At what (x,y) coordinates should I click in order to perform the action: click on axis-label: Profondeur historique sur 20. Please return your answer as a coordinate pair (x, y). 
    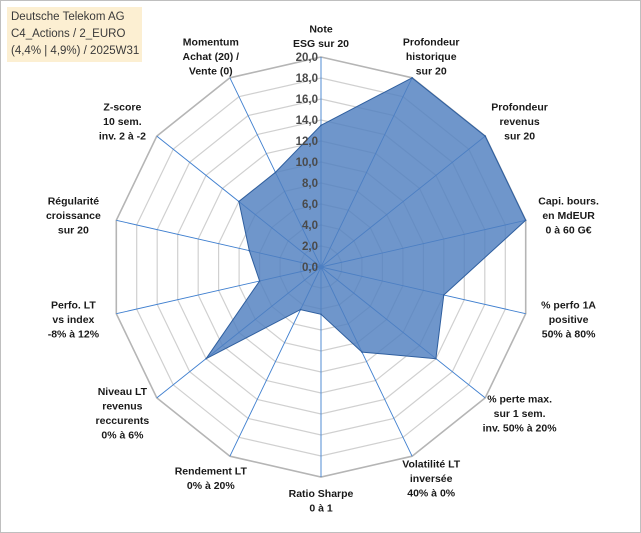
    Looking at the image, I should click on (431, 57).